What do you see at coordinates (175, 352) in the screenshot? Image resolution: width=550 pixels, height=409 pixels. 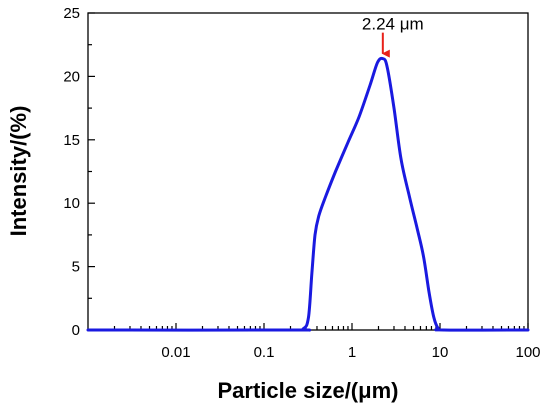 I see `x-tick-label: 0.01` at bounding box center [175, 352].